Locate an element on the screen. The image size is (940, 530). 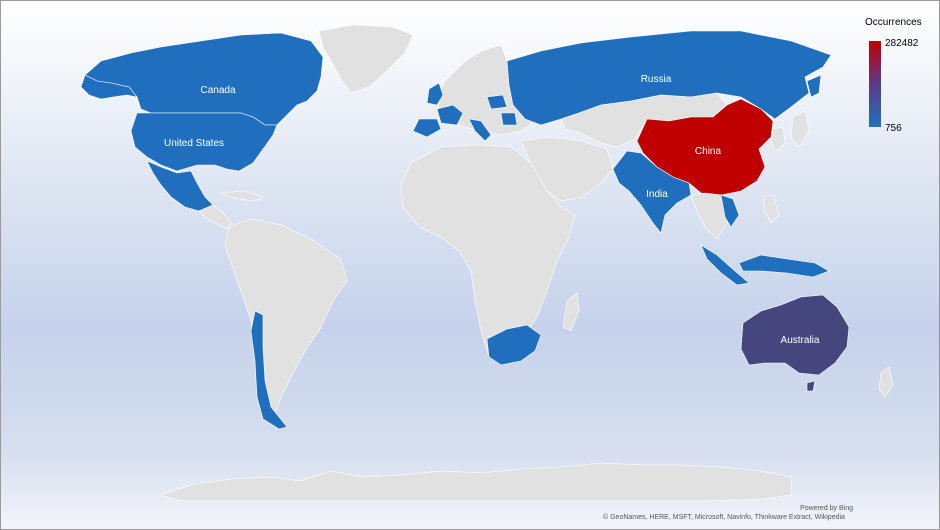
alaska-region is located at coordinates (109, 87).